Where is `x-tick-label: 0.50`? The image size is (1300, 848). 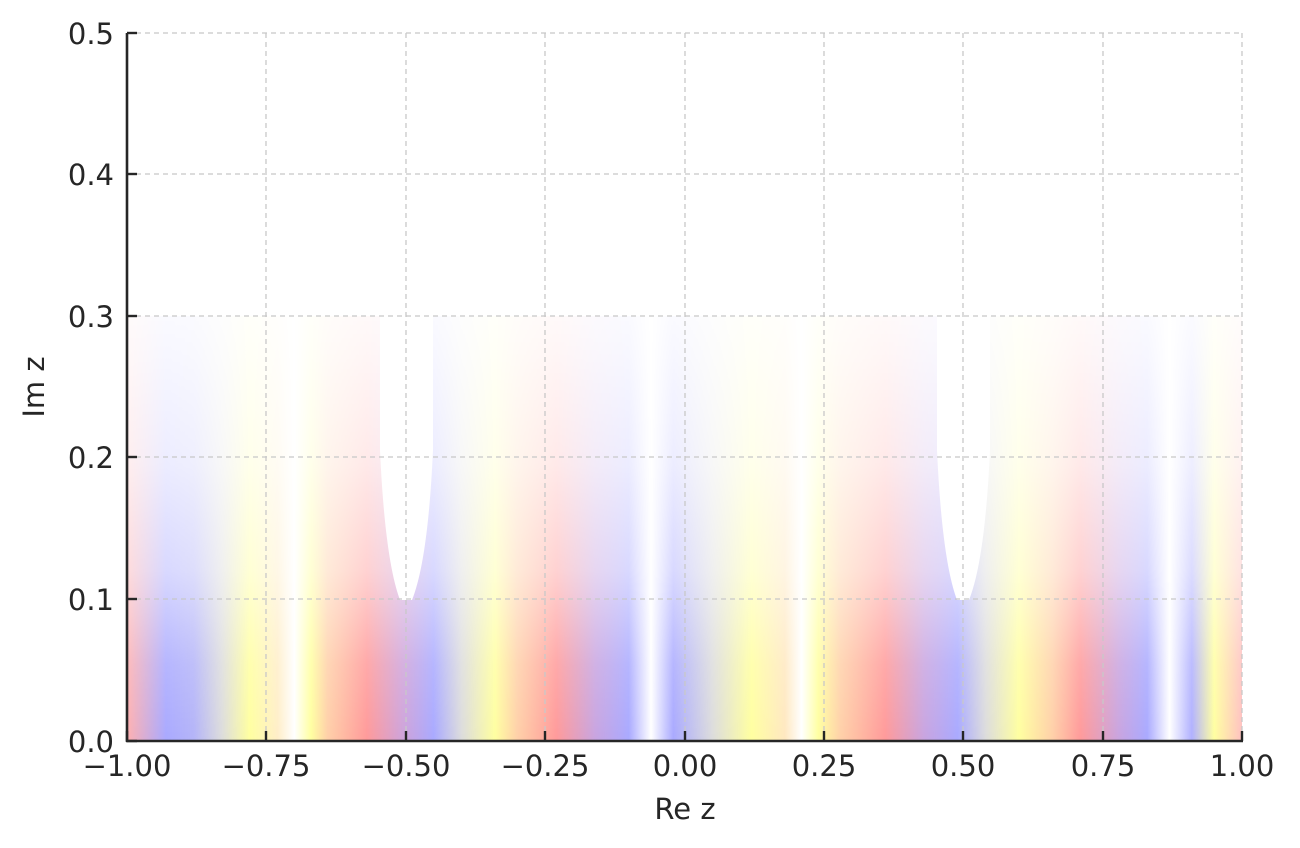 x-tick-label: 0.50 is located at coordinates (963, 766).